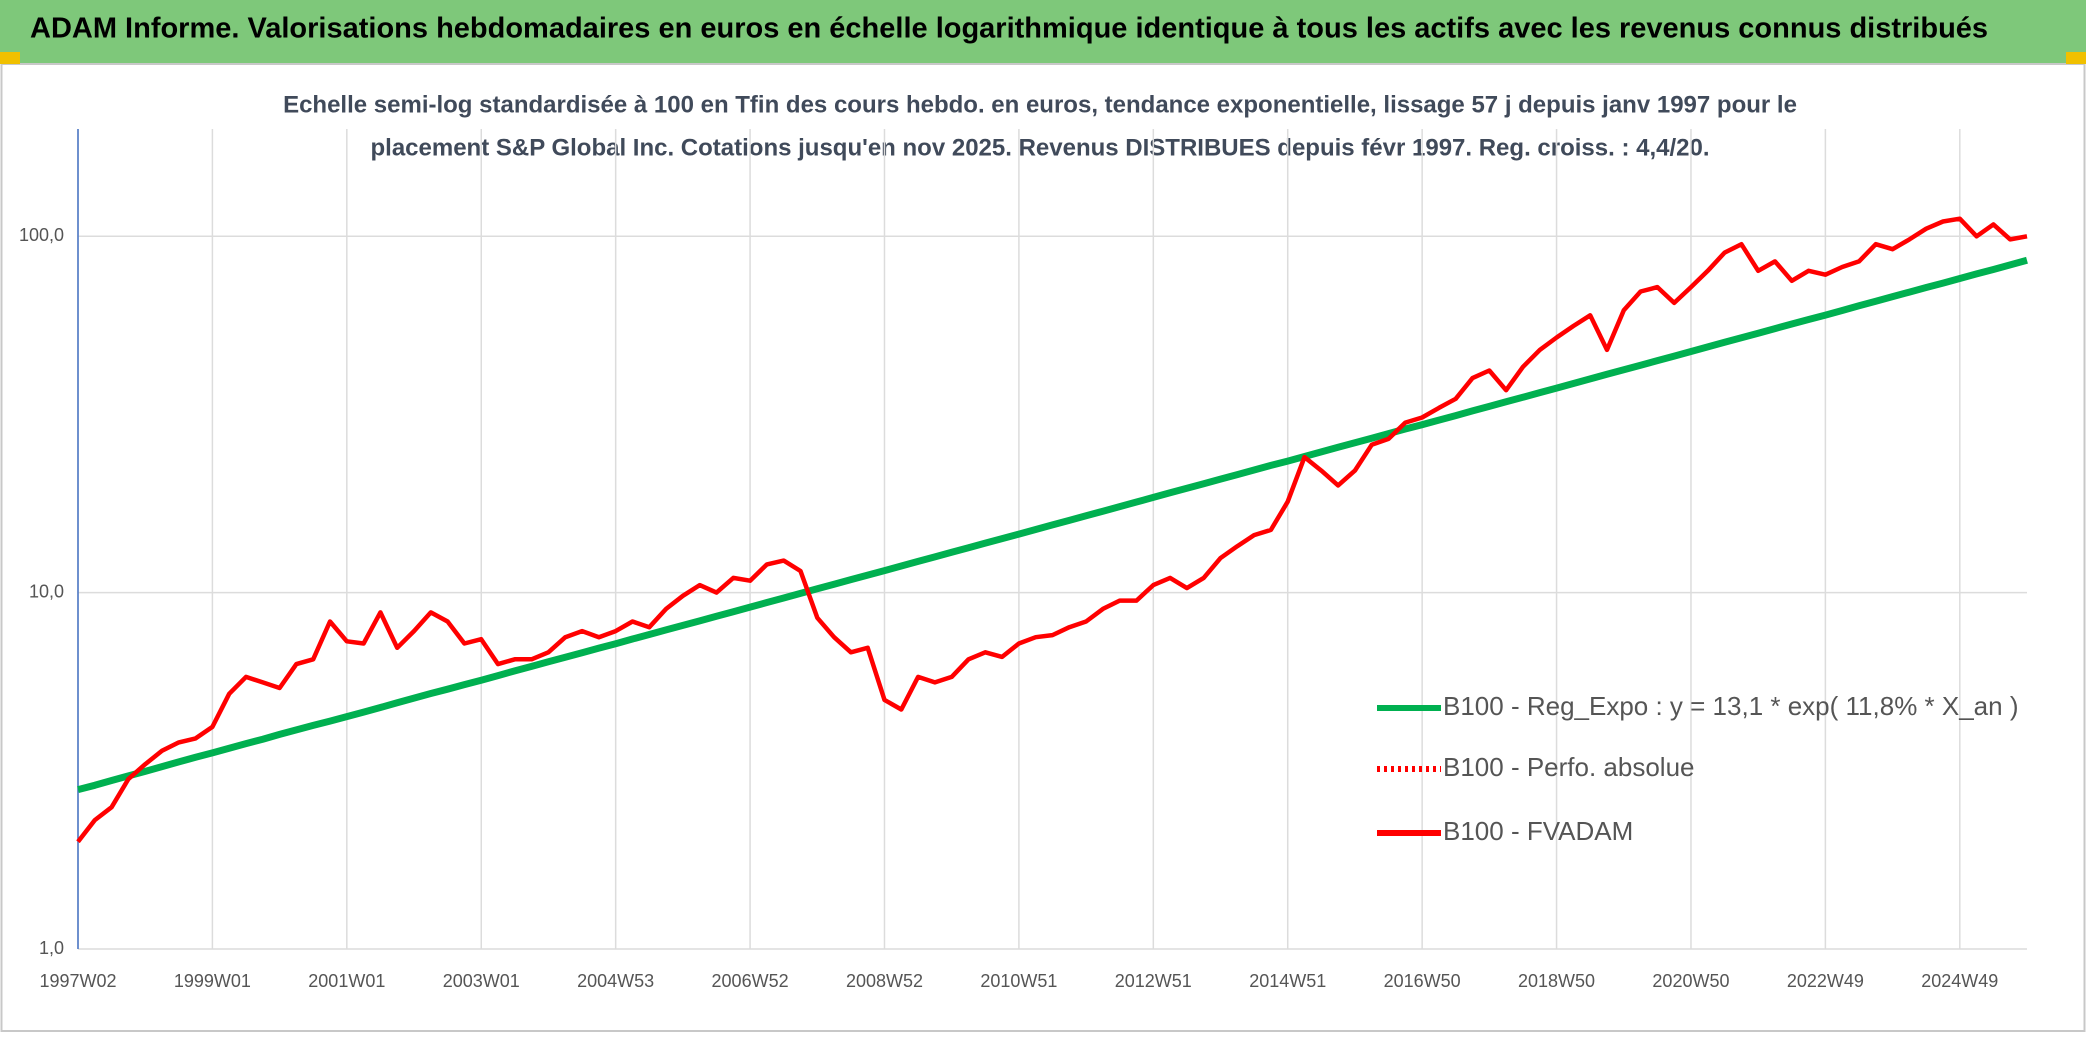  Describe the element at coordinates (750, 981) in the screenshot. I see `x-tick-label: 2006W52` at that location.